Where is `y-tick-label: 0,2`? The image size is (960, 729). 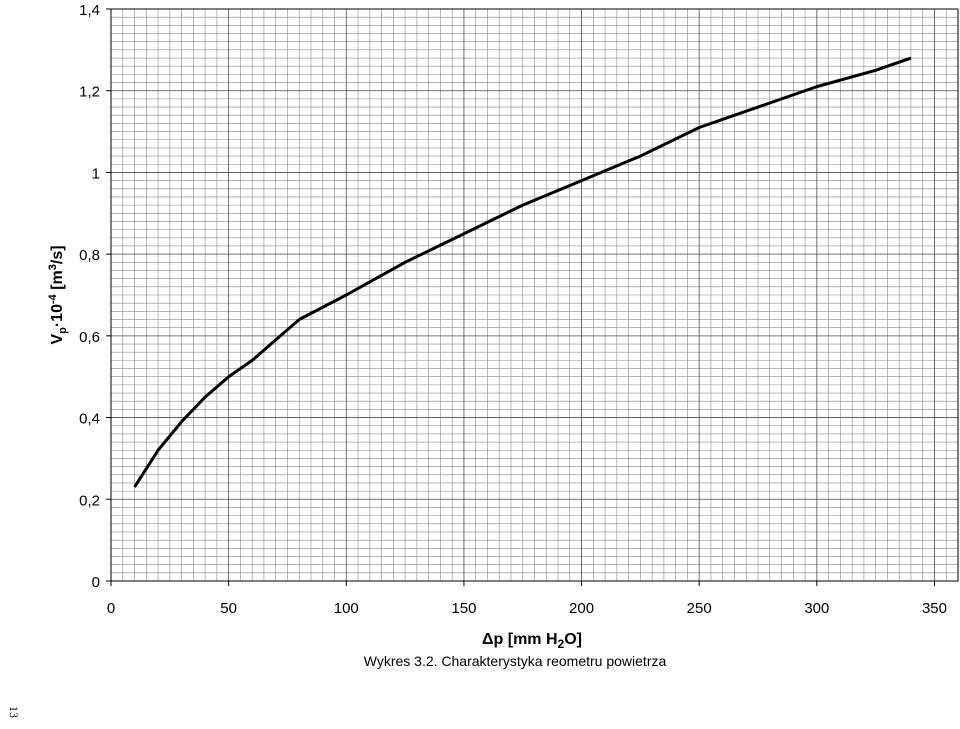 y-tick-label: 0,2 is located at coordinates (89, 500).